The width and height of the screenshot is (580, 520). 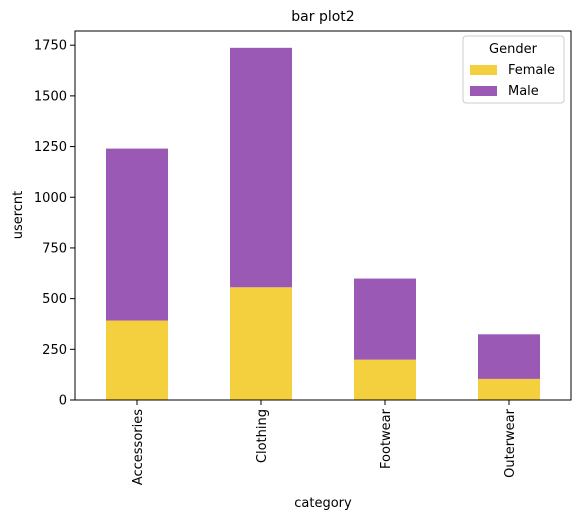 I want to click on y-tick-label: 750, so click(x=54, y=248).